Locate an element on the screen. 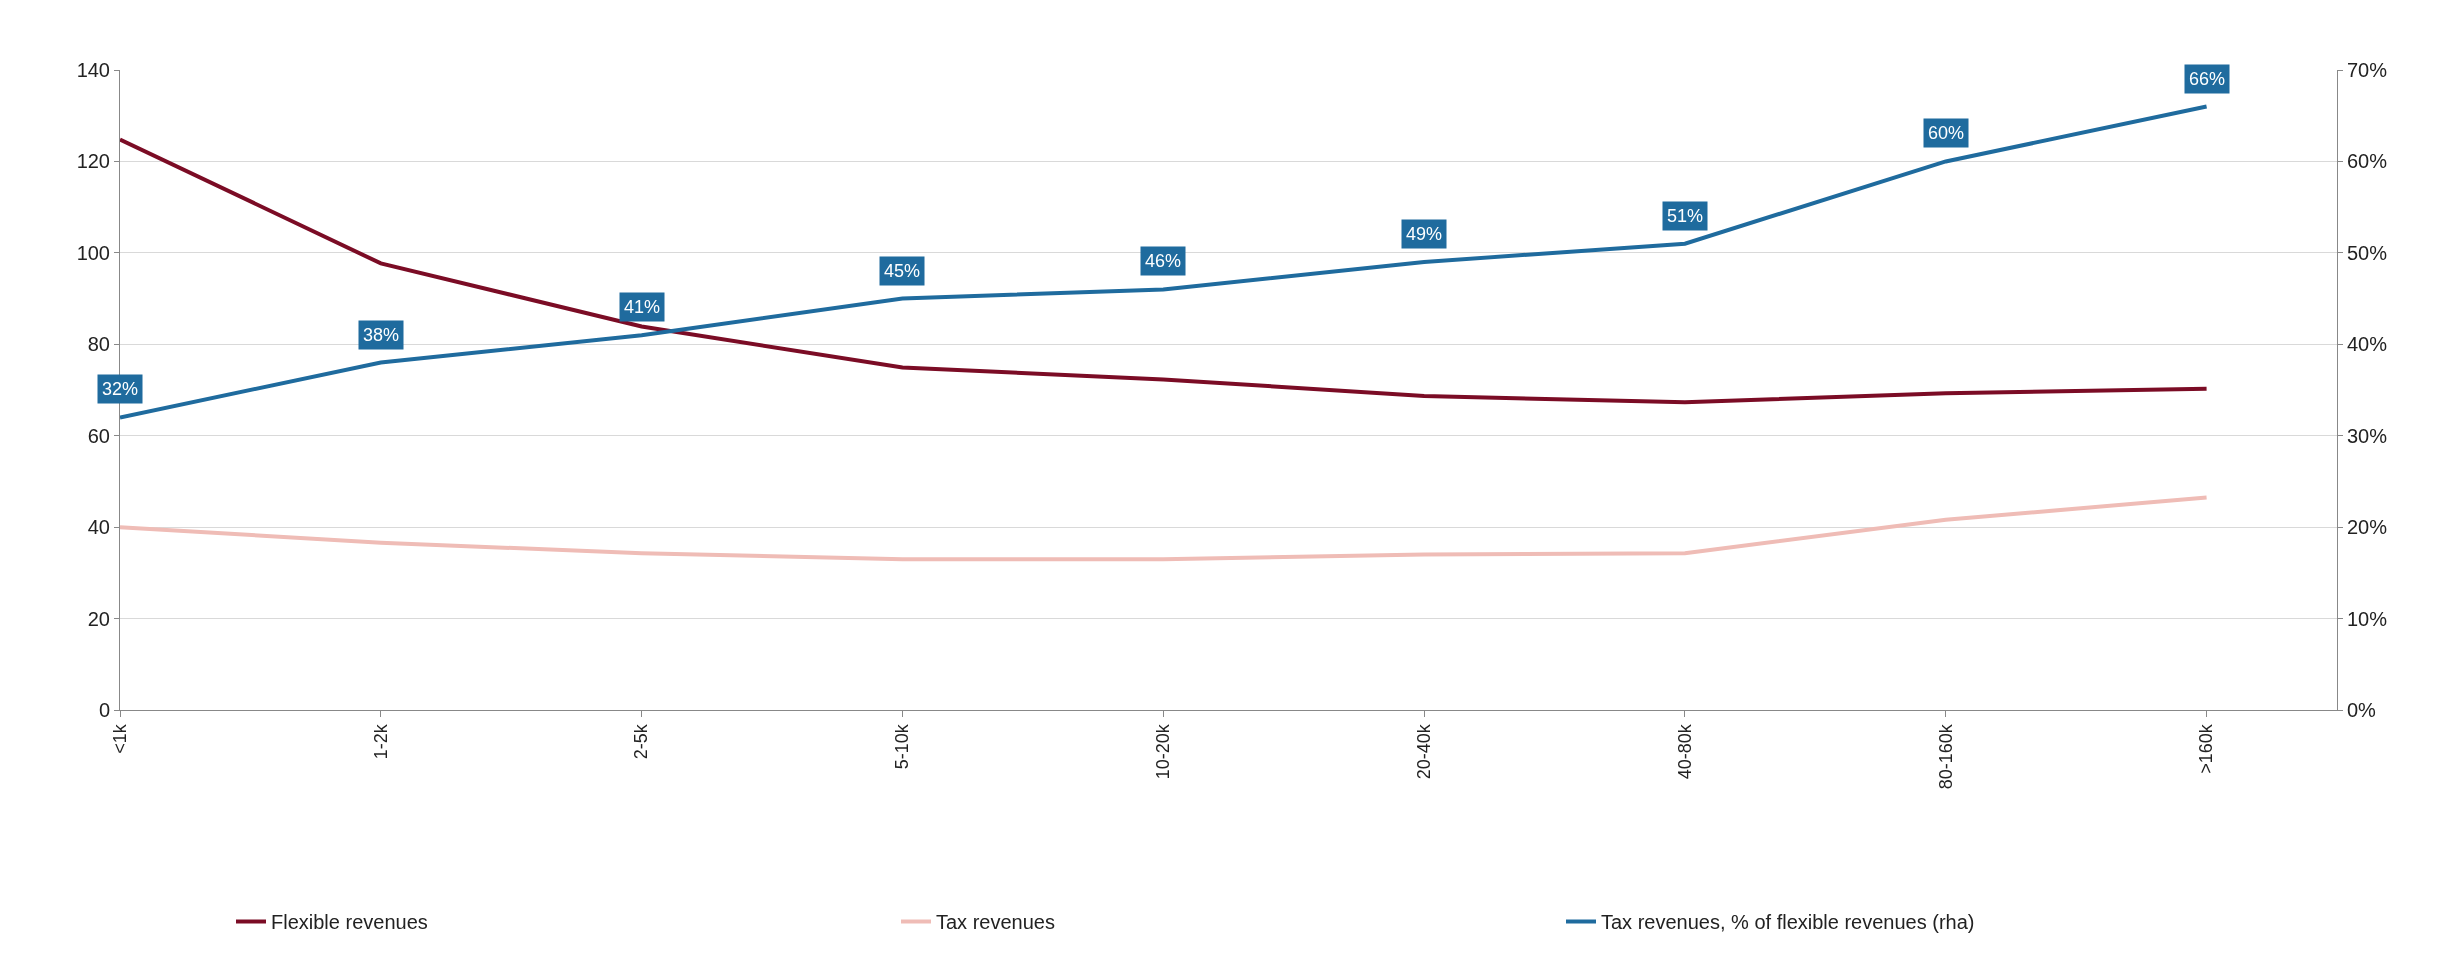 This screenshot has width=2447, height=953. y2-tick-label: 0% is located at coordinates (2362, 710).